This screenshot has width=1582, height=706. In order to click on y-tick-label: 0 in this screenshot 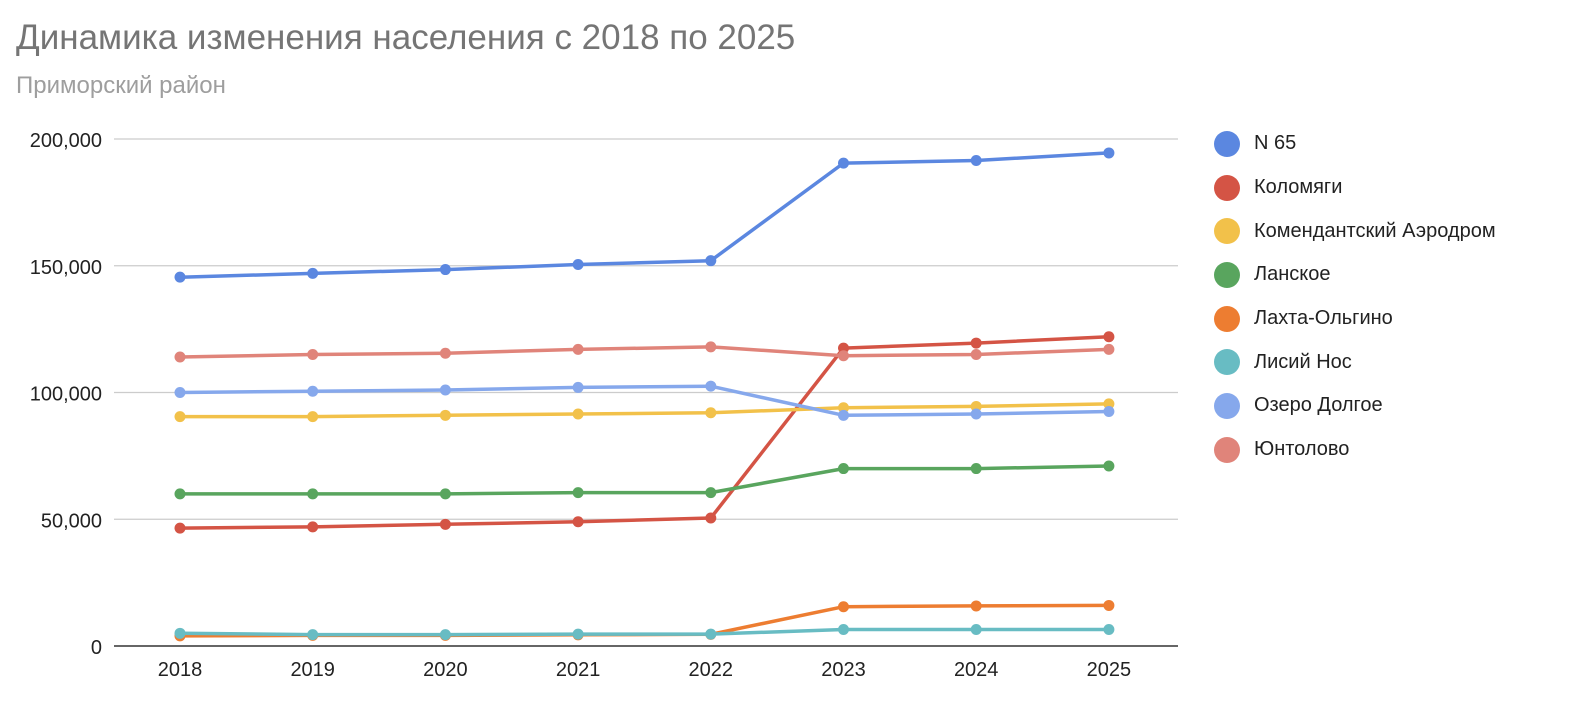, I will do `click(96, 648)`.